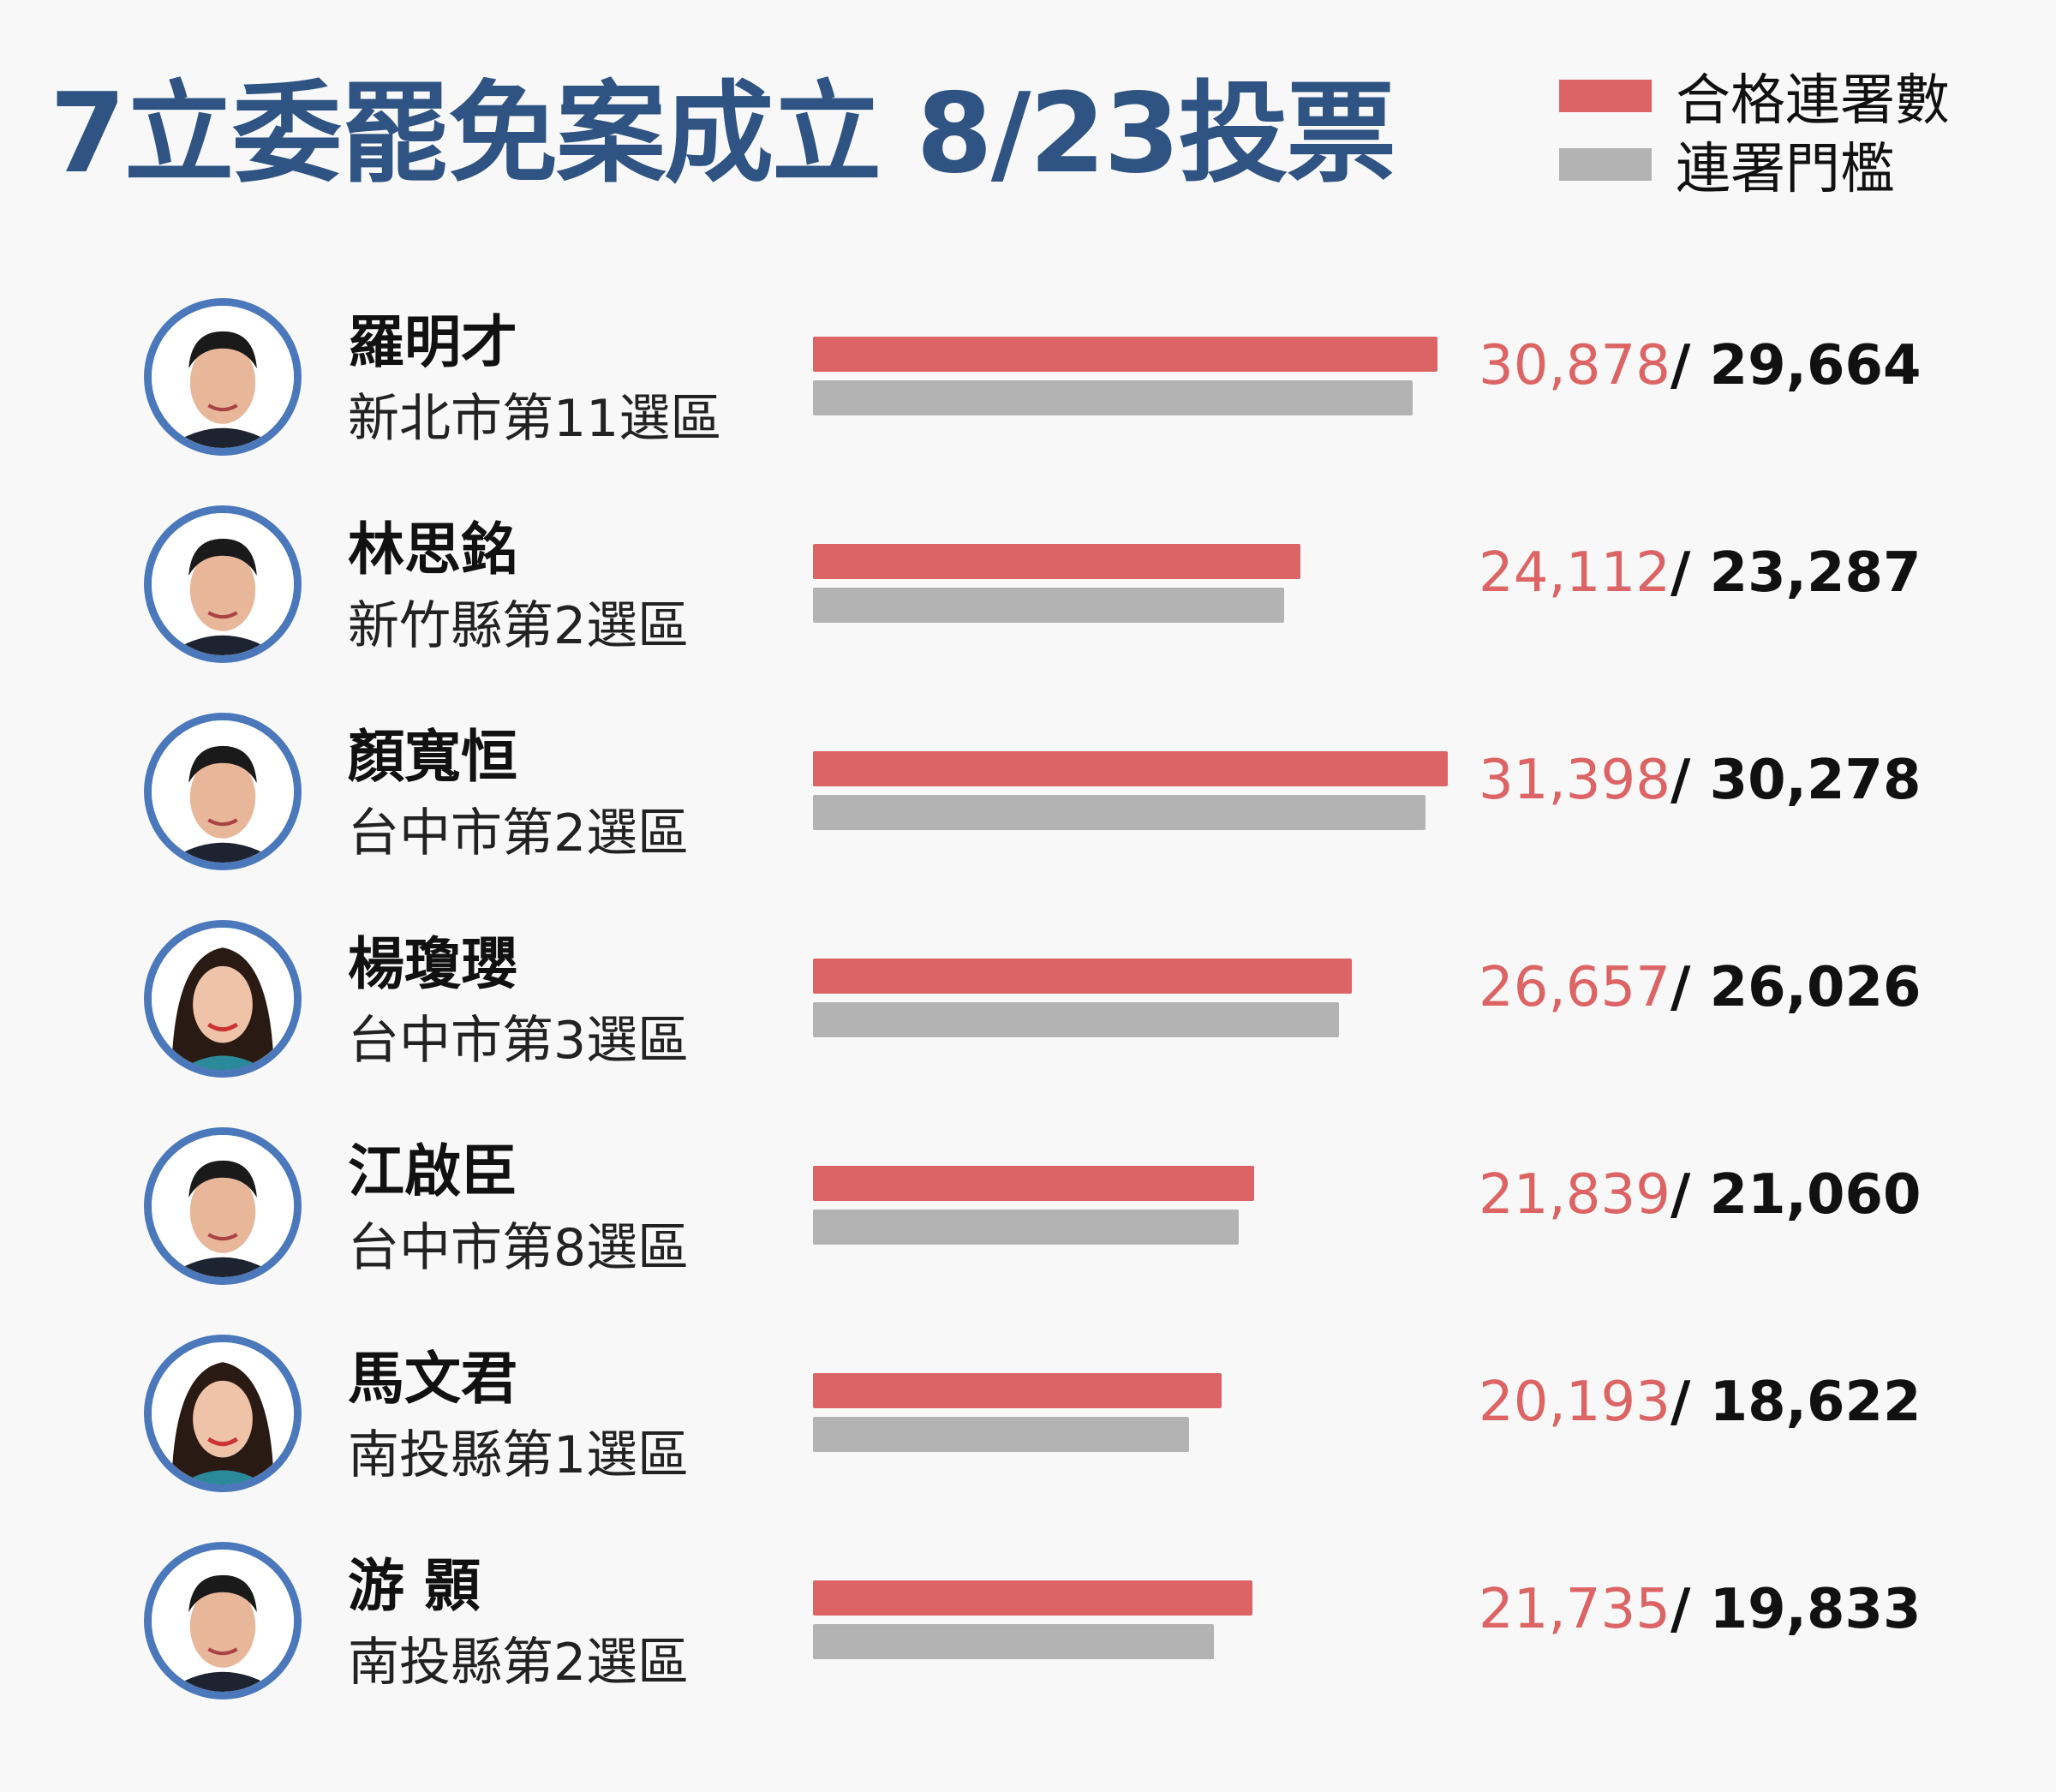 This screenshot has width=2056, height=1792. I want to click on threshold-value-label: 18,622, so click(1816, 1402).